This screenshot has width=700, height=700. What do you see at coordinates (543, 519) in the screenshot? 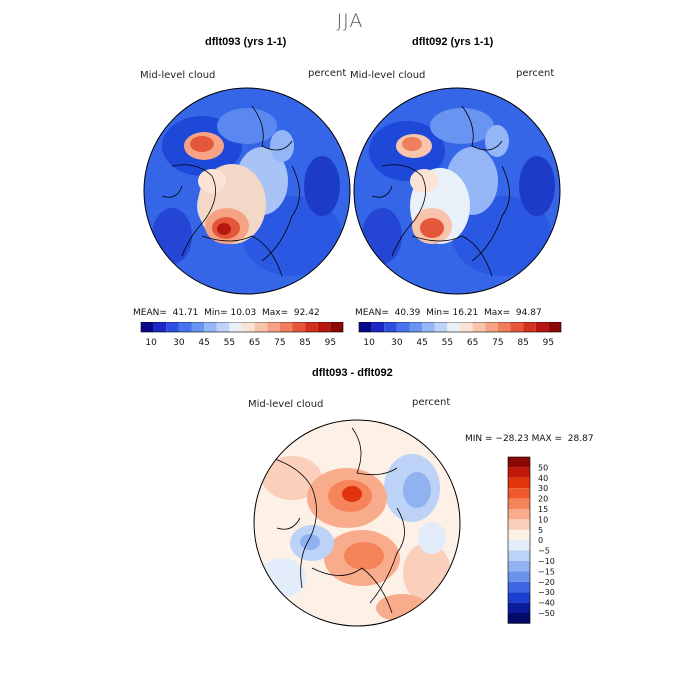
I see `diff-colorbar-tick-label: 10` at bounding box center [543, 519].